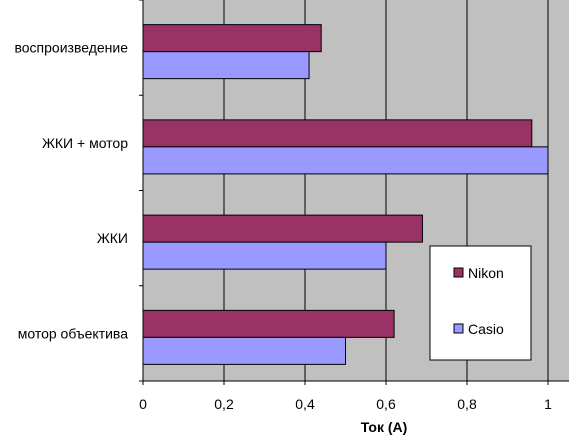 This screenshot has height=444, width=569. I want to click on legend-swatch-casio, so click(458, 328).